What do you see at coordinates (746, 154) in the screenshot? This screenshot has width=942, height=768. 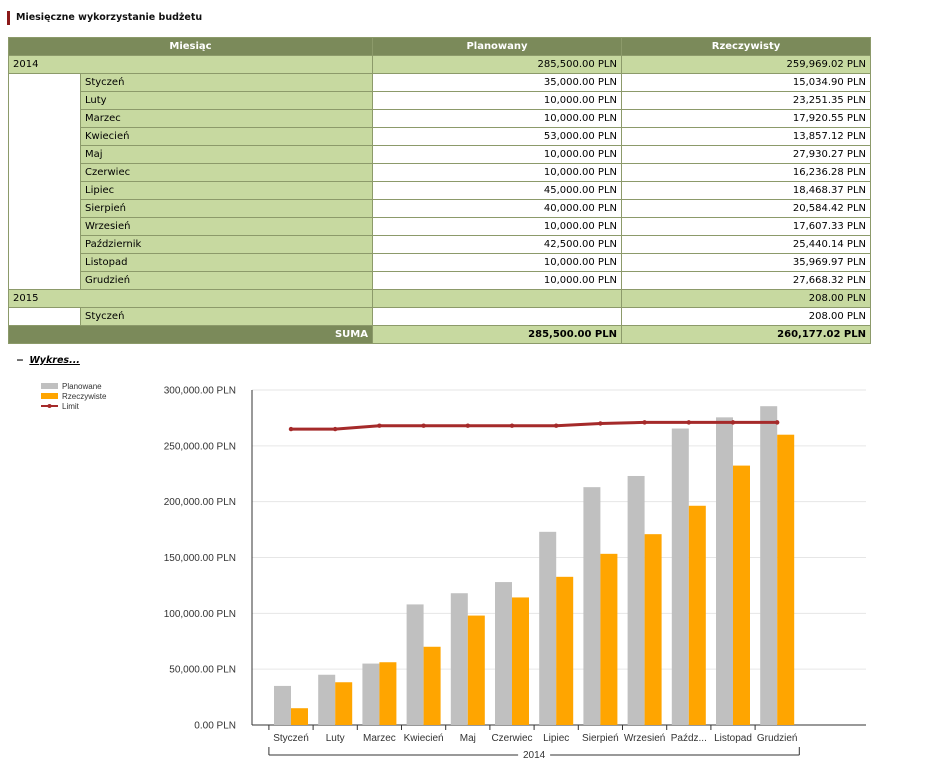 I see `actual-cell: 27,930.27 PLN` at bounding box center [746, 154].